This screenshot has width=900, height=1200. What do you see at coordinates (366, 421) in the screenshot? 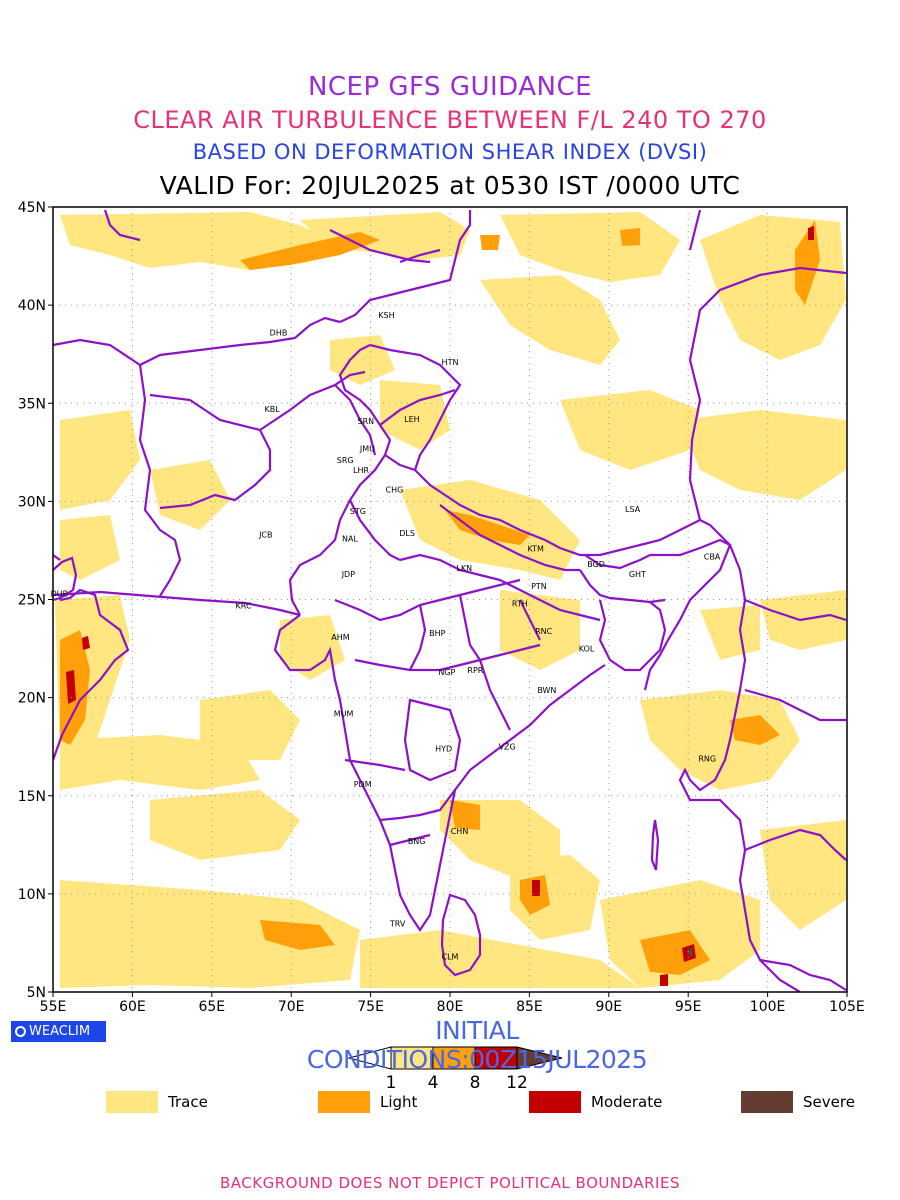
I see `station-label-srn: SRN` at bounding box center [366, 421].